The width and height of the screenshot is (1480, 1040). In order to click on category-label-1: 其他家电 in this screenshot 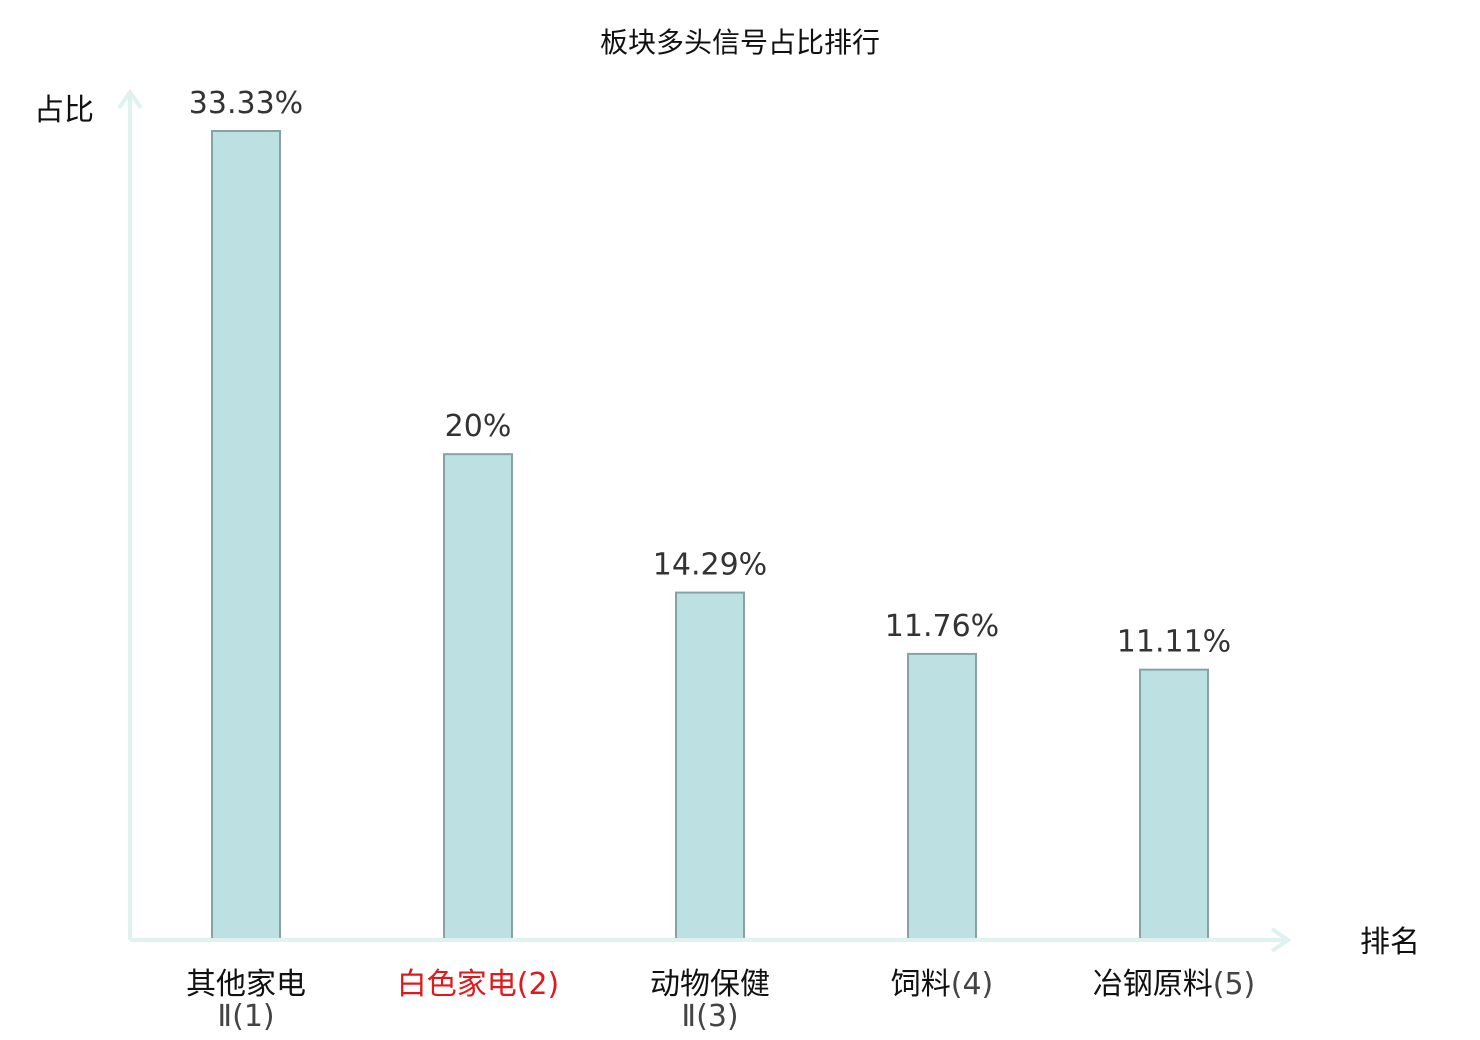, I will do `click(246, 984)`.